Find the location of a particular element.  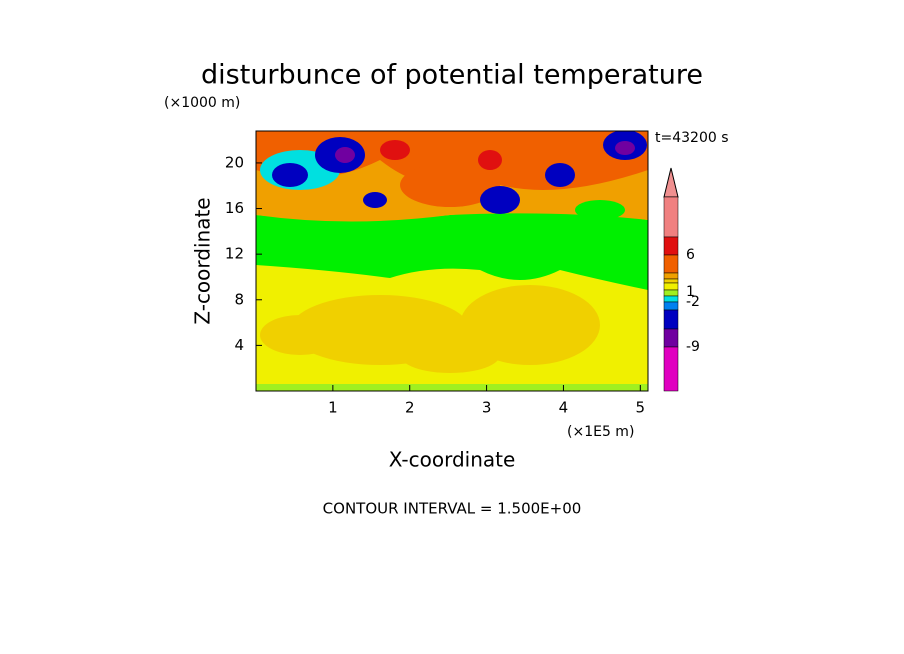

colorbar-label: 6 is located at coordinates (690, 255).